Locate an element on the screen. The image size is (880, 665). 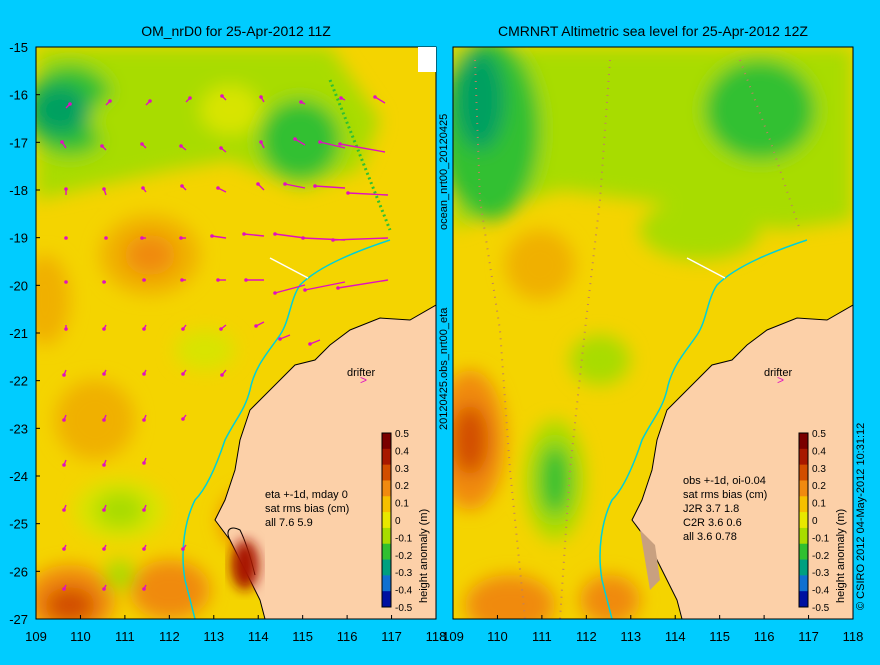
left-shelf-line is located at coordinates (286, 429).